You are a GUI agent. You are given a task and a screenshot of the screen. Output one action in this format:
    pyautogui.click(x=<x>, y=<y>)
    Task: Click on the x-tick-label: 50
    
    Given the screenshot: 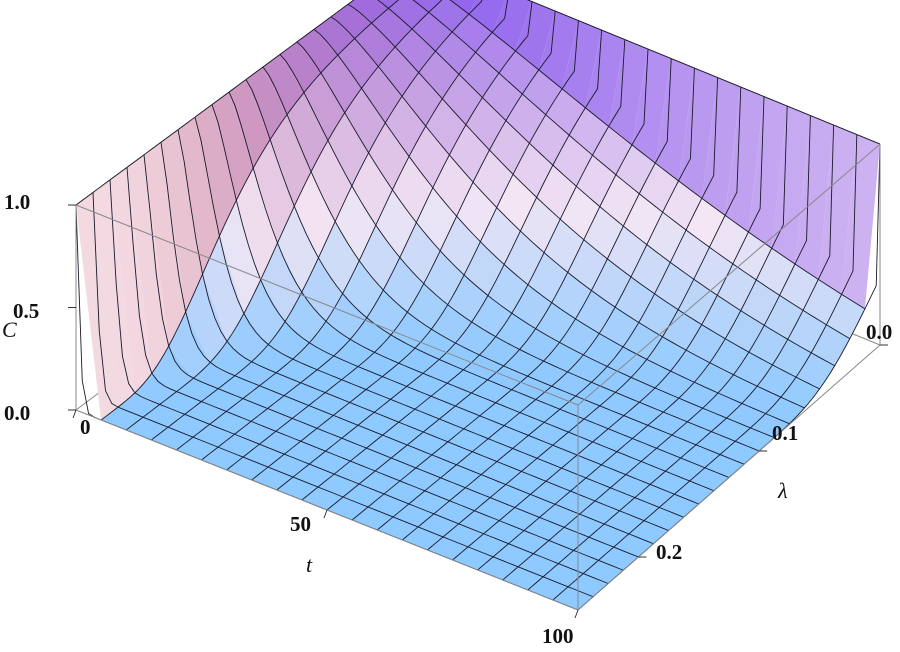 What is the action you would take?
    pyautogui.click(x=300, y=524)
    